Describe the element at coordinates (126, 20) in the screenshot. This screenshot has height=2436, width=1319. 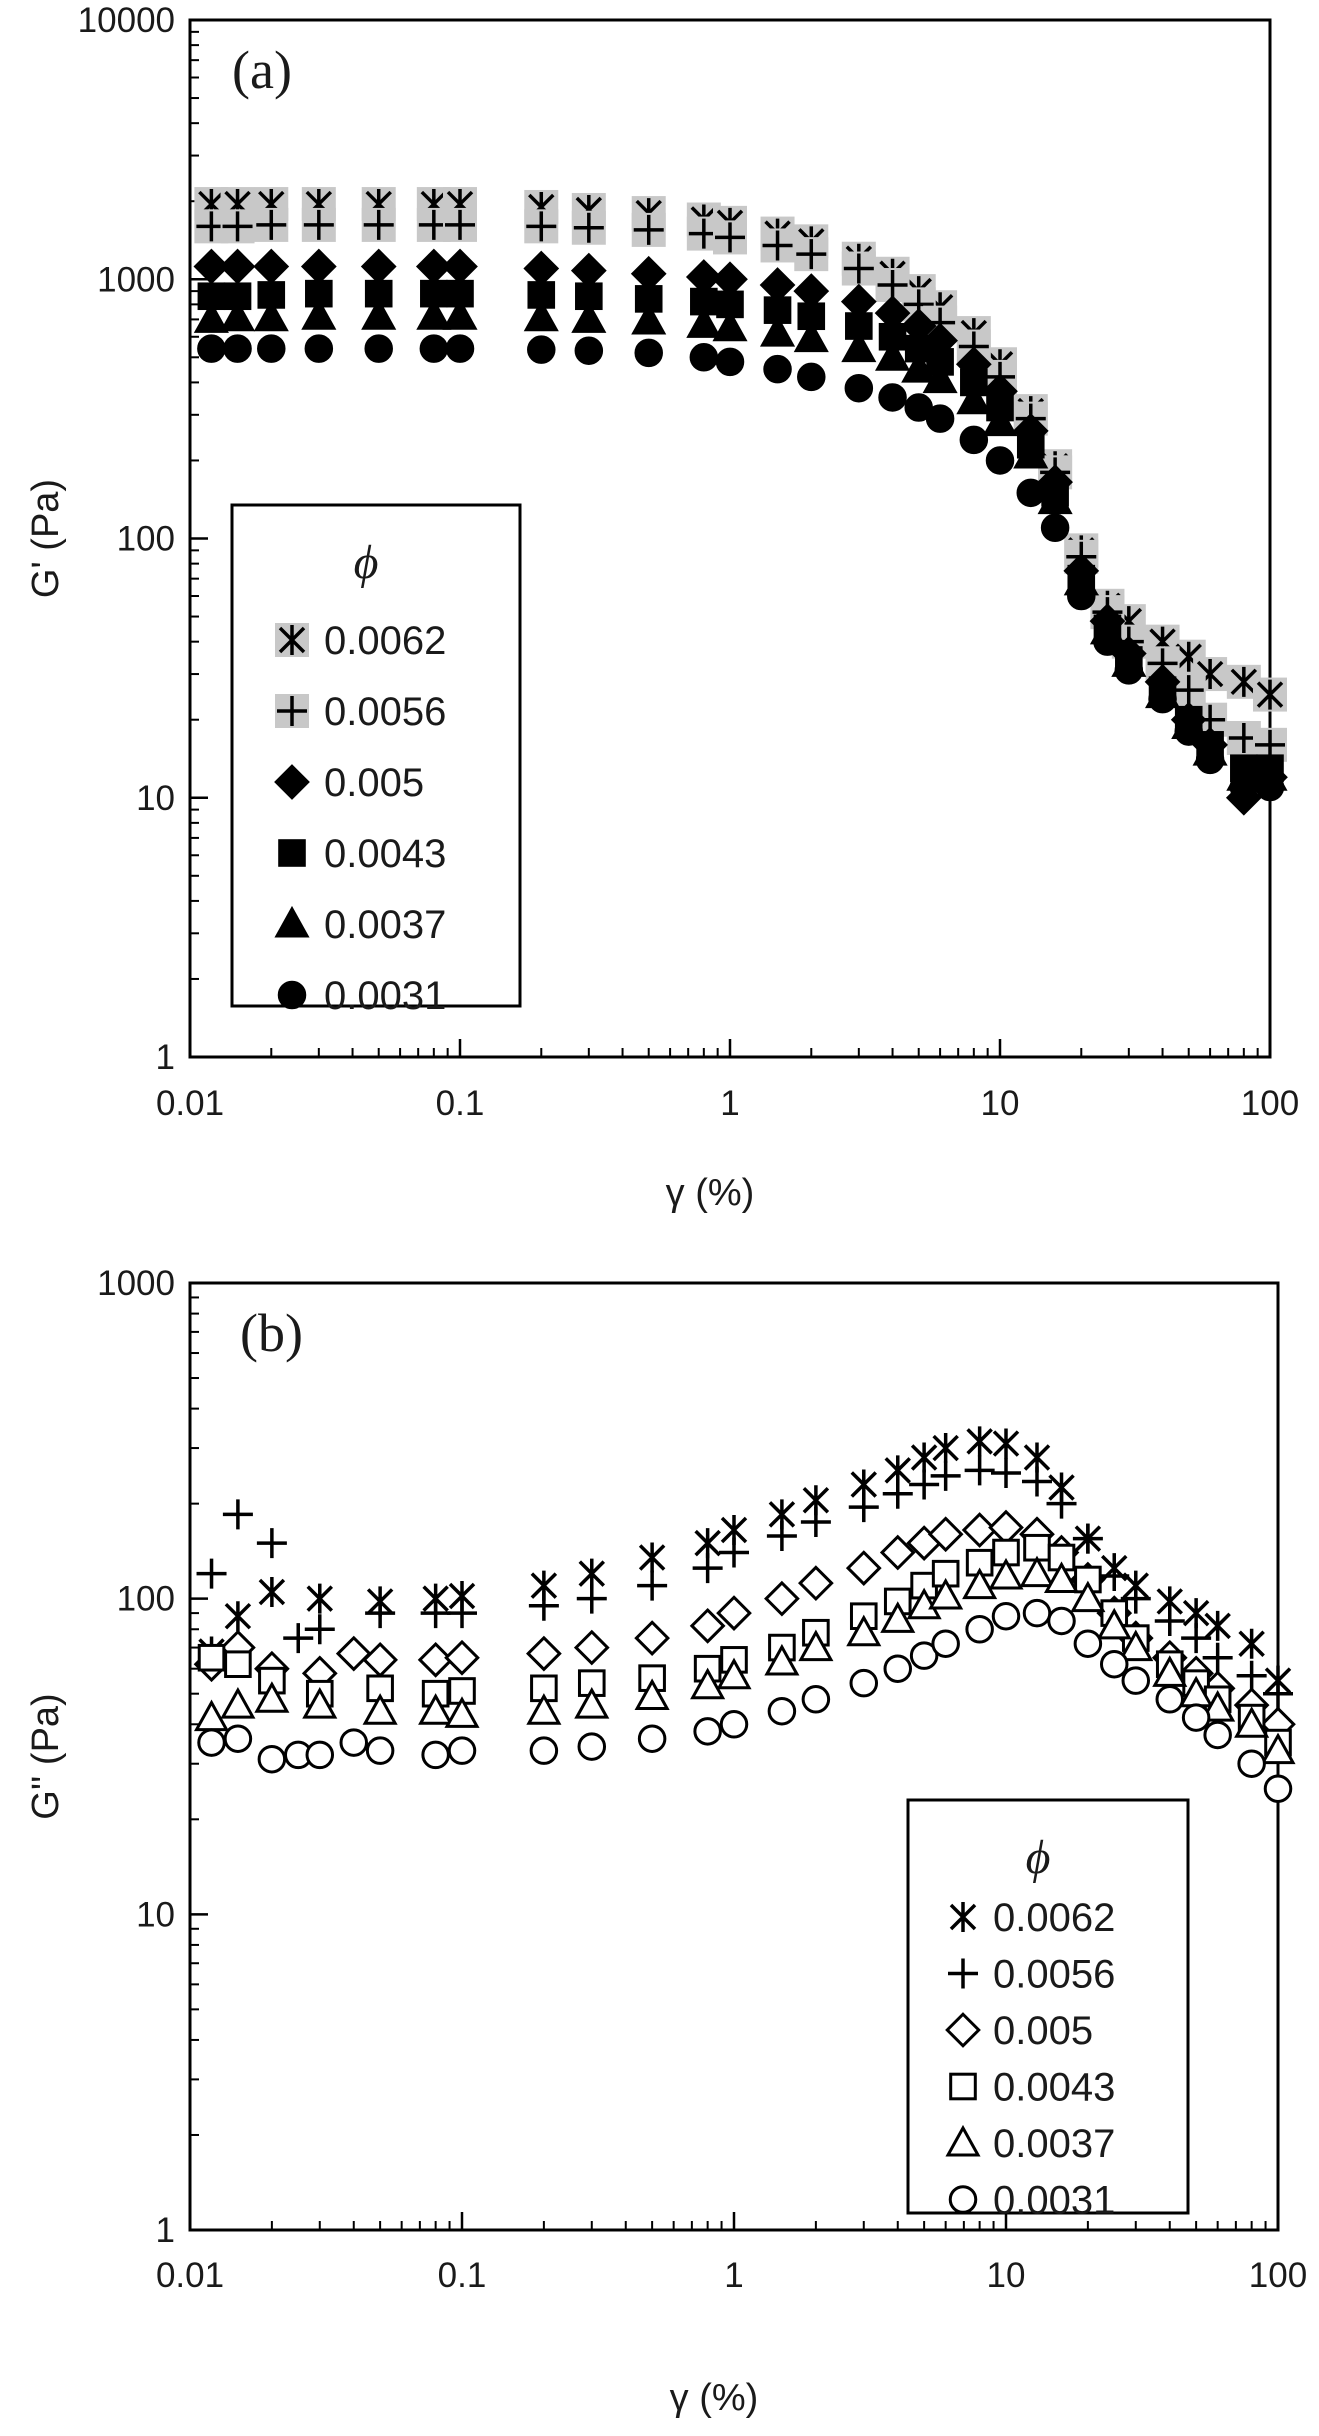
I see `y-tick-label: 10000` at that location.